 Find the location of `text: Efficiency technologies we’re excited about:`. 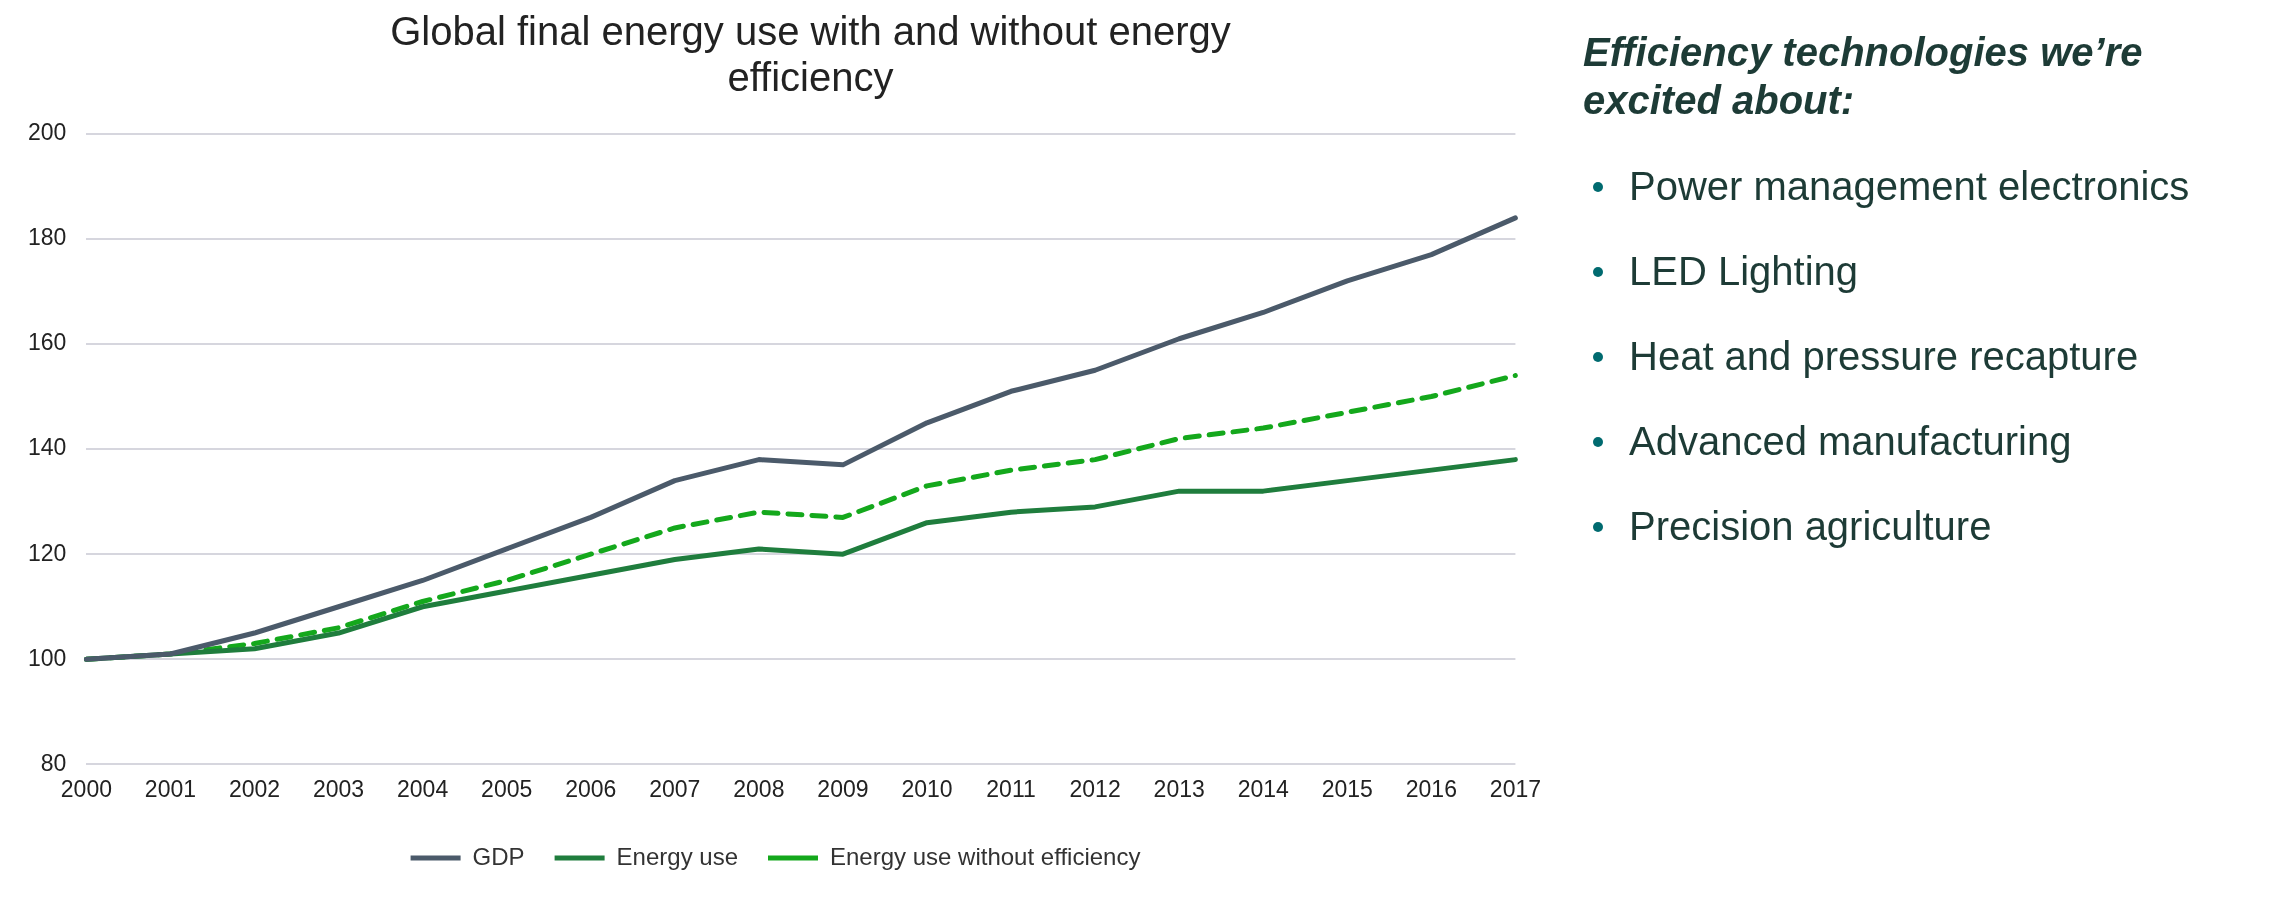

text: Efficiency technologies we’re excited about: is located at coordinates (1863, 76).